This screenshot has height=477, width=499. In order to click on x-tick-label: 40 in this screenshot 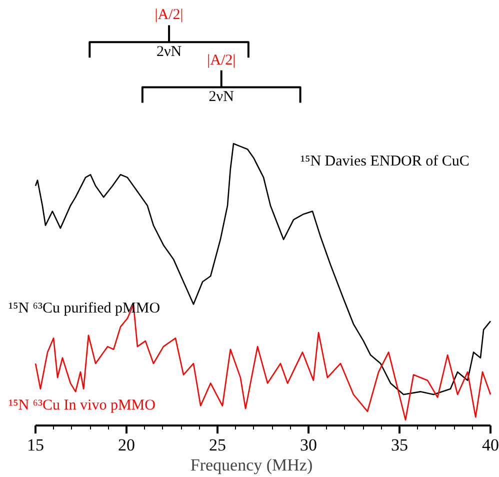, I will do `click(490, 445)`.